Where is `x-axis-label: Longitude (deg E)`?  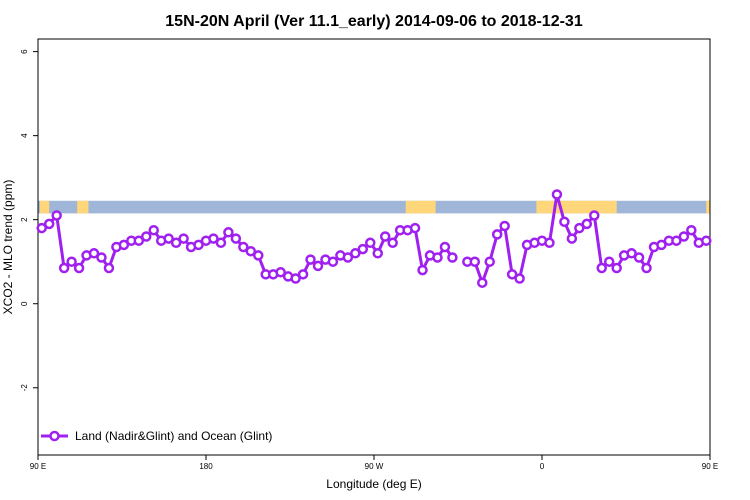
x-axis-label: Longitude (deg E) is located at coordinates (373, 484).